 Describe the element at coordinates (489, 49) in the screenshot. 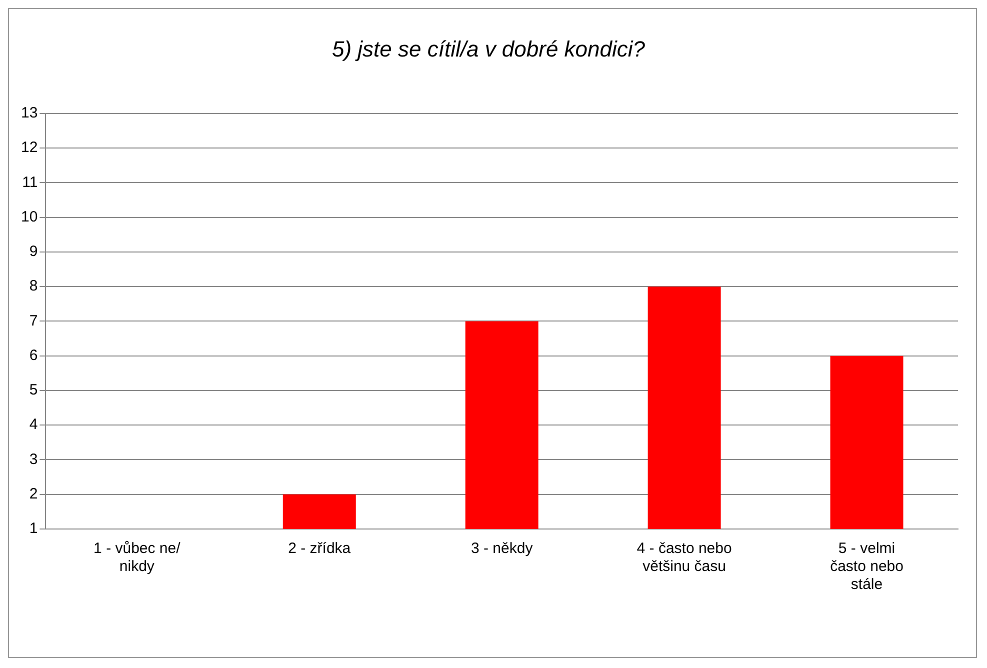

I see `chart-title: 5) jste se cítil/a v dobré kondici?` at that location.